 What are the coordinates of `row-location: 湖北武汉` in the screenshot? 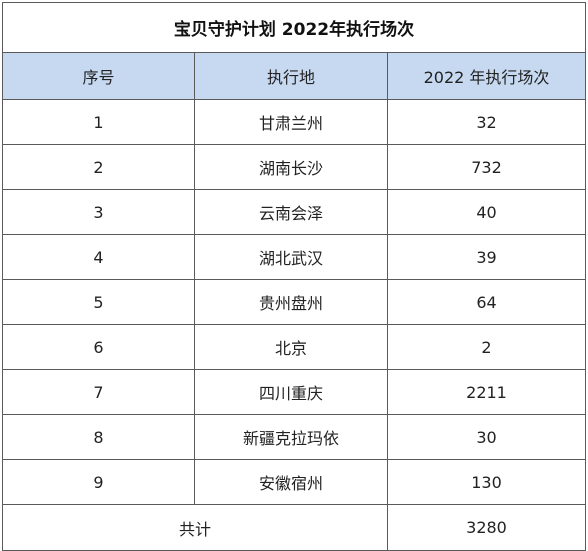 It's located at (291, 257).